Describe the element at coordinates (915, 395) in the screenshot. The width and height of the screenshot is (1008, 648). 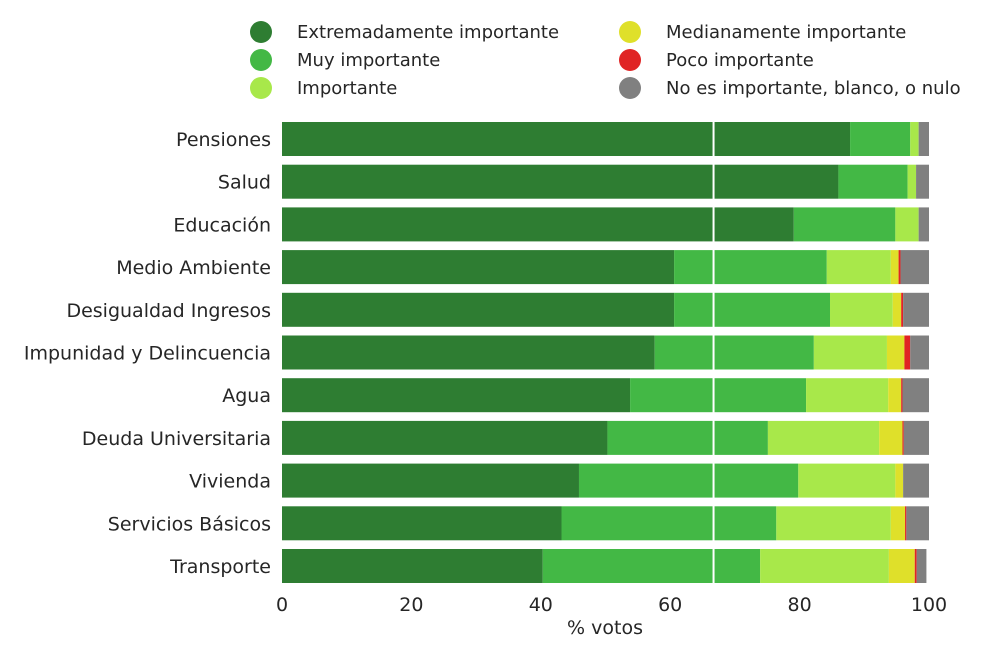
I see `bar-segment-agua-no-es-importante-blanco-o-nulo` at that location.